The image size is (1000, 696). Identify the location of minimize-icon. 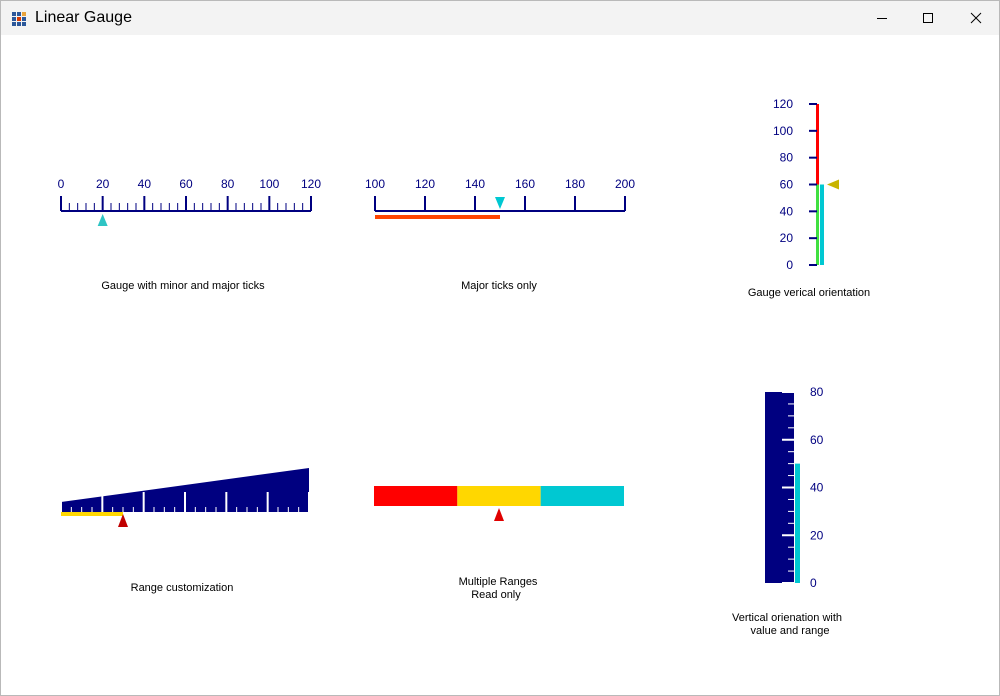
(882, 18).